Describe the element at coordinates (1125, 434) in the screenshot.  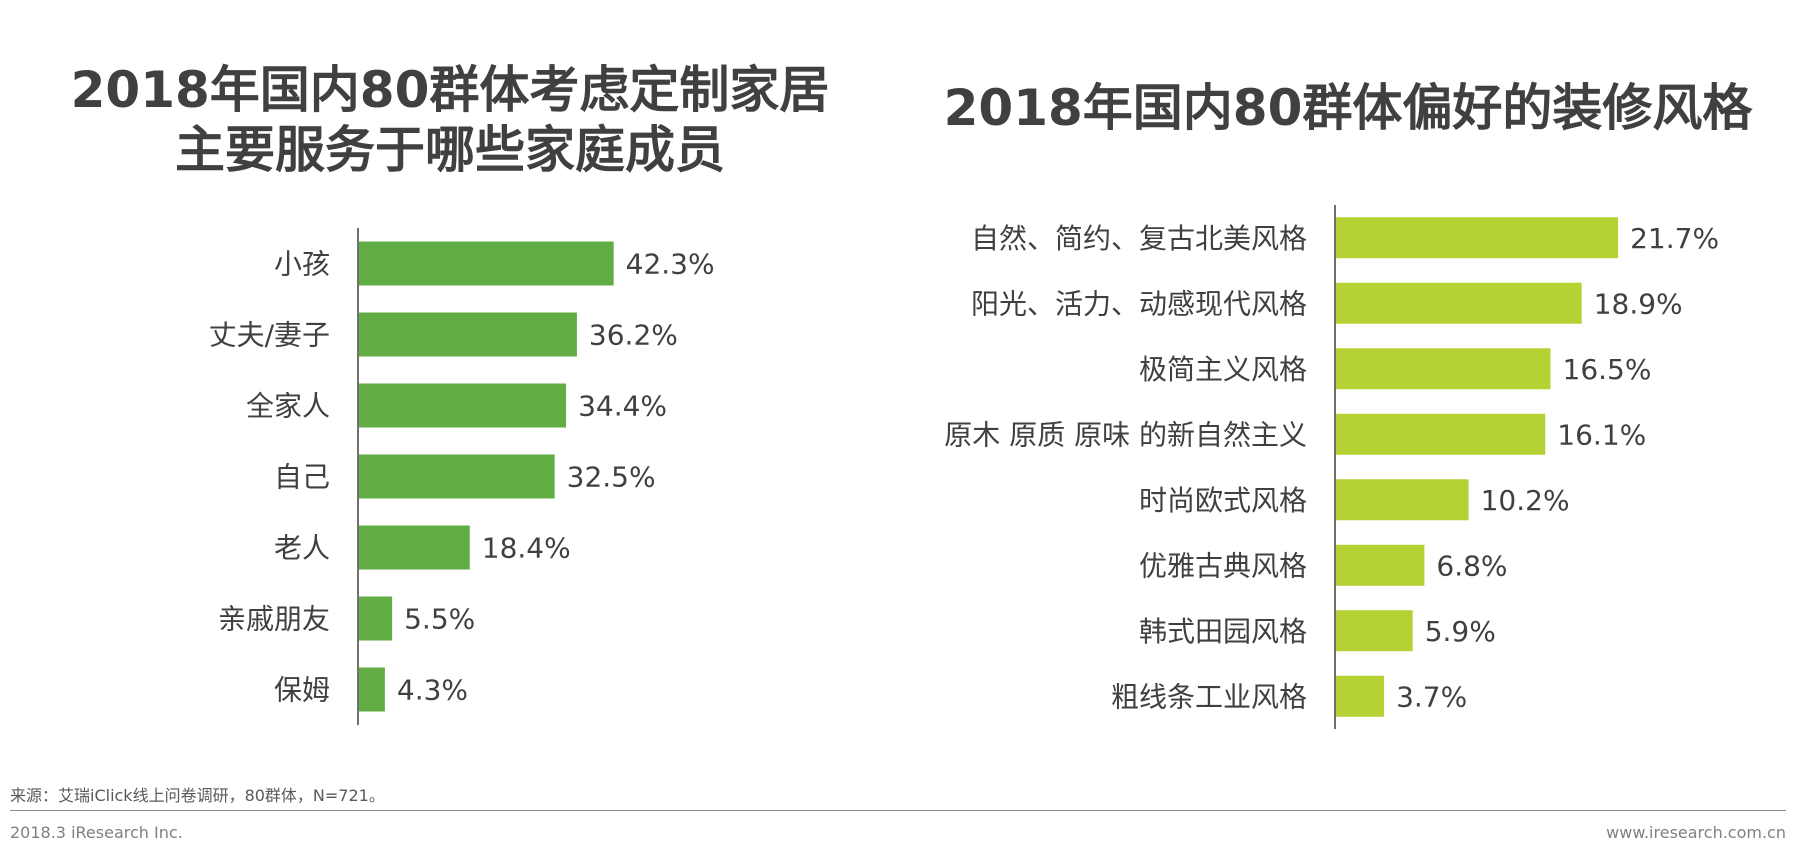
I see `category-label: 原木 原质 原味 的新自然主义` at that location.